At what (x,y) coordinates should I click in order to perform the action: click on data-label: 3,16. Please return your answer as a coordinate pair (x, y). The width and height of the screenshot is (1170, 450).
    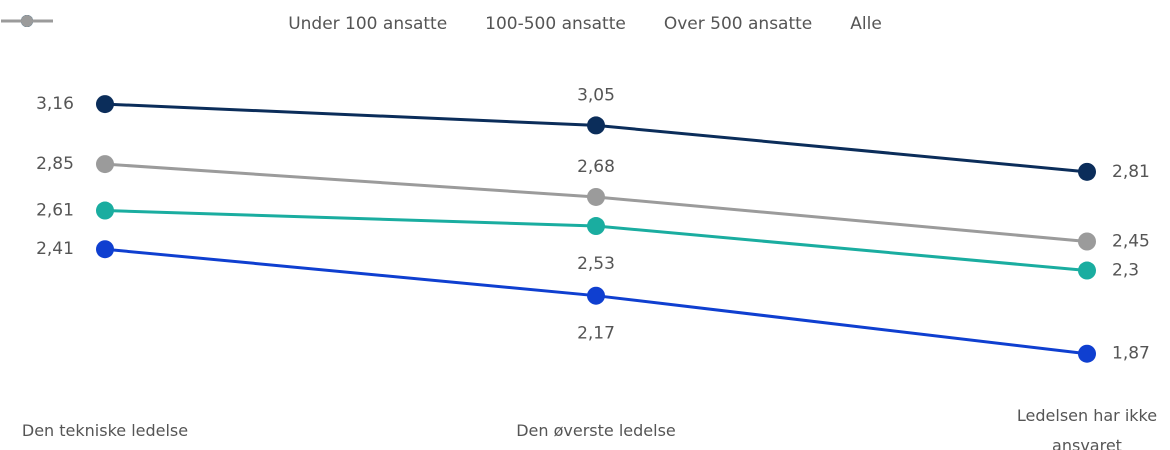
    Looking at the image, I should click on (55, 104).